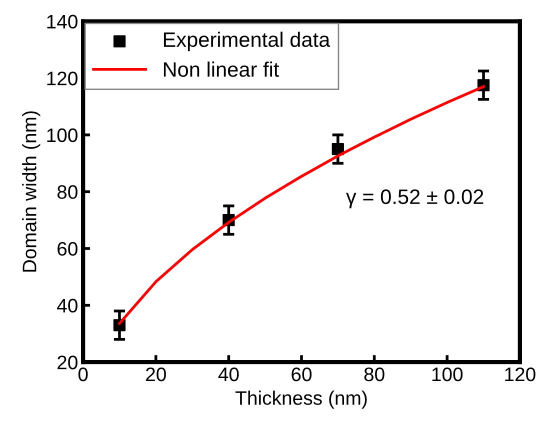 The image size is (536, 426). What do you see at coordinates (62, 21) in the screenshot?
I see `y-tick-label: 140` at bounding box center [62, 21].